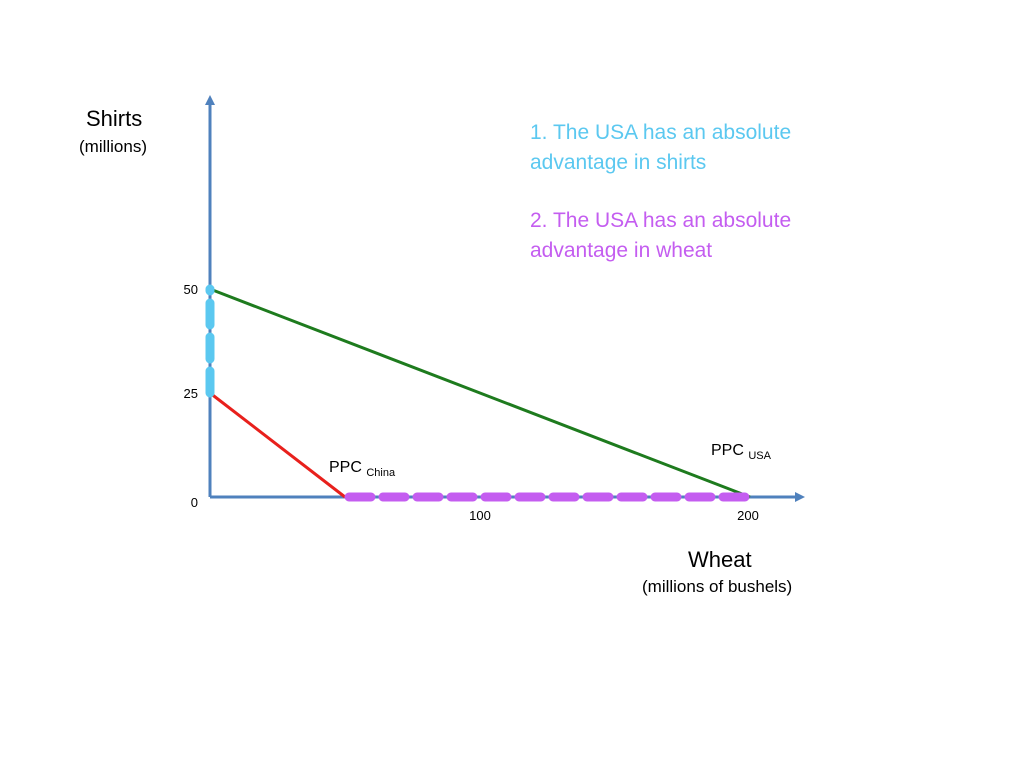  I want to click on annotation-shirts-line1: 1. The USA has an absolute, so click(661, 132).